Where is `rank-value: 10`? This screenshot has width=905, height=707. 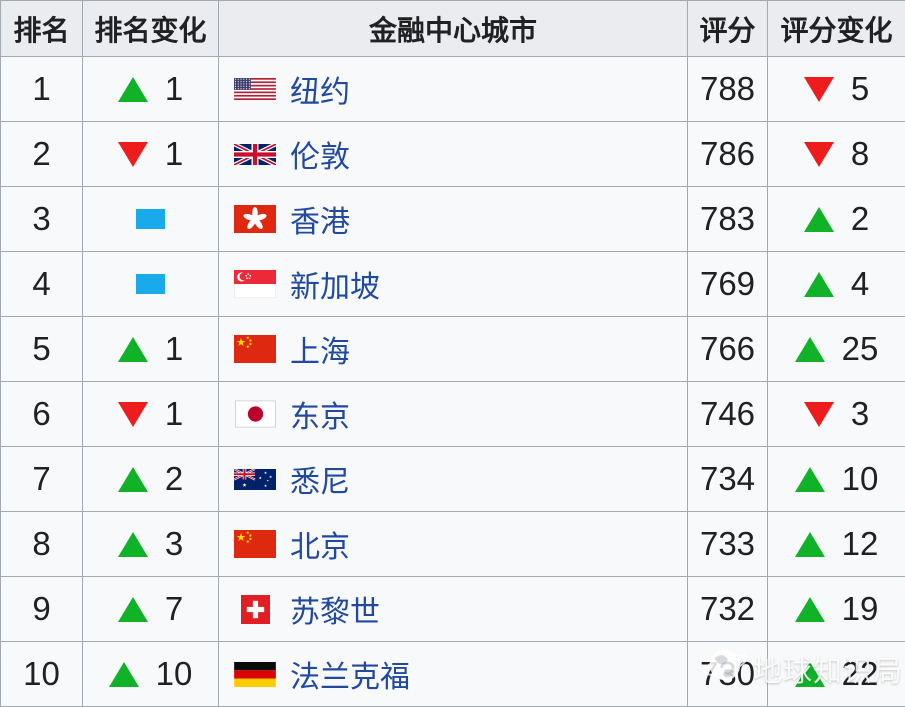 rank-value: 10 is located at coordinates (41, 673).